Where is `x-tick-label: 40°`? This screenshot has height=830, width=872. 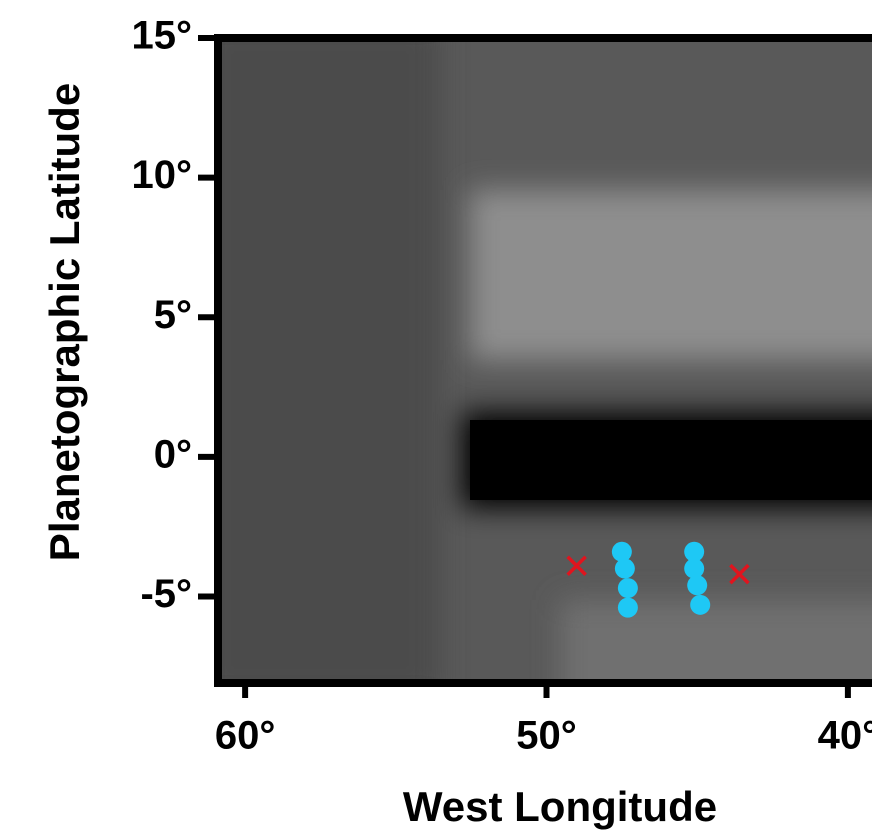 x-tick-label: 40° is located at coordinates (845, 736).